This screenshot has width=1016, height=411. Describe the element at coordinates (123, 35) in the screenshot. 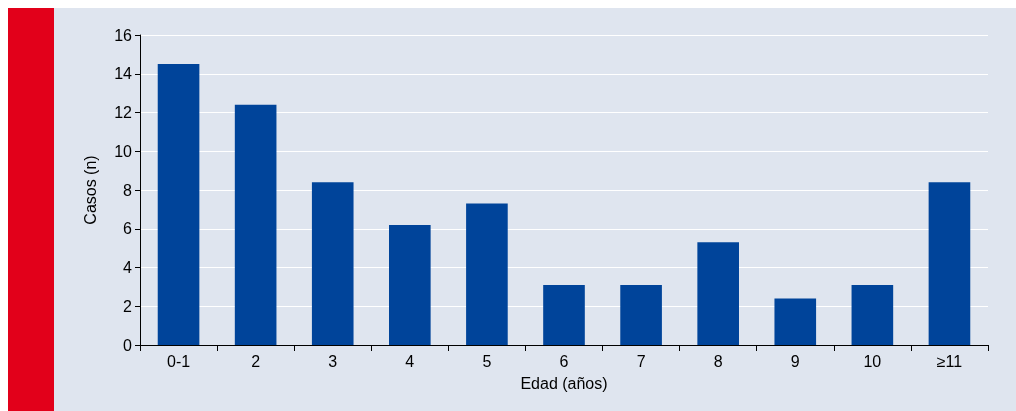

I see `y-tick-label: 16` at that location.